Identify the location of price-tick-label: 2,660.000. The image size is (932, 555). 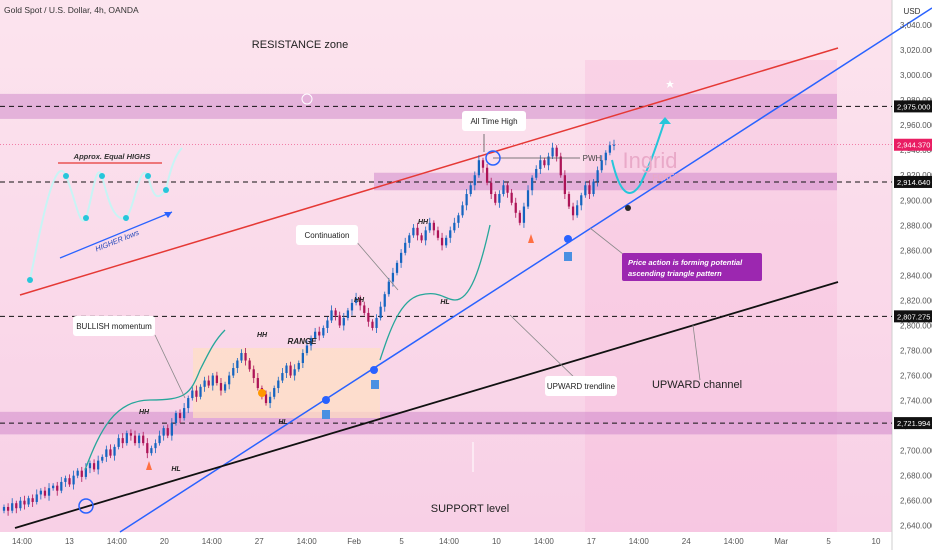
(916, 501).